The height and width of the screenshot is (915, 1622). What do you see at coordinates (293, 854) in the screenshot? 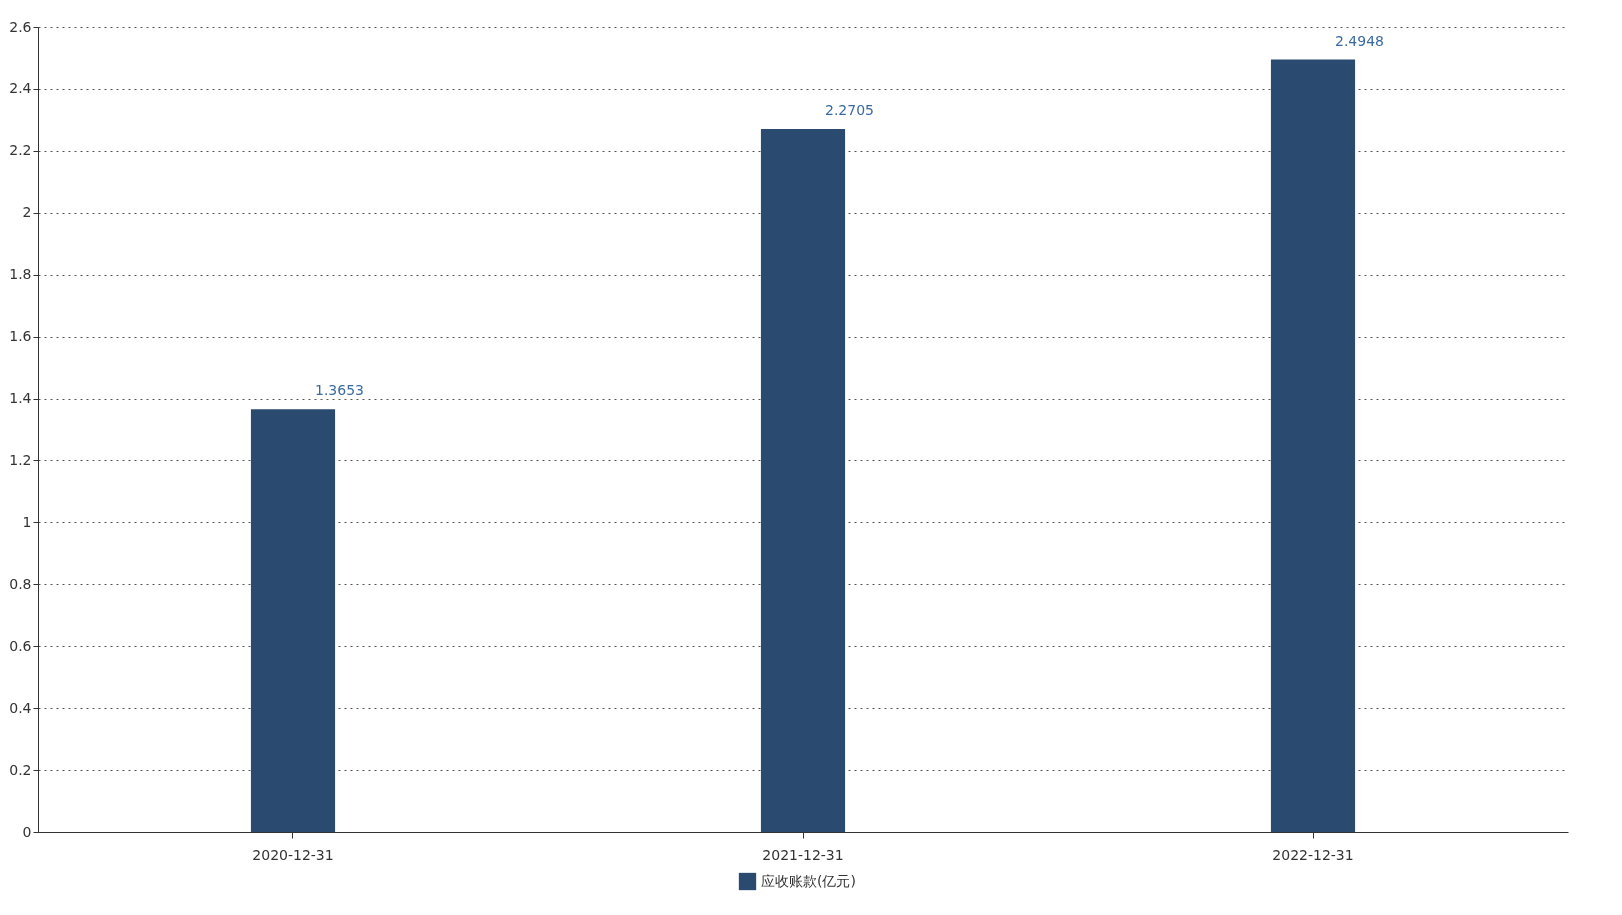
I see `x-tick-label: 2020-12-31` at bounding box center [293, 854].